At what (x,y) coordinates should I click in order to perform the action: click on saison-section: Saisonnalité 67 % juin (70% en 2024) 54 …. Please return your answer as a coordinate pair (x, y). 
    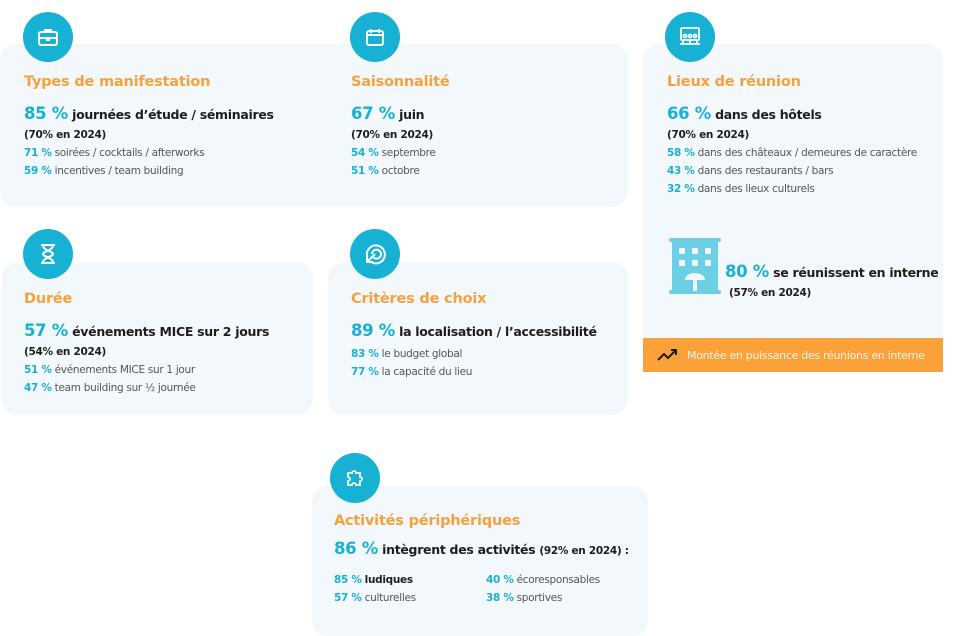
    Looking at the image, I should click on (400, 125).